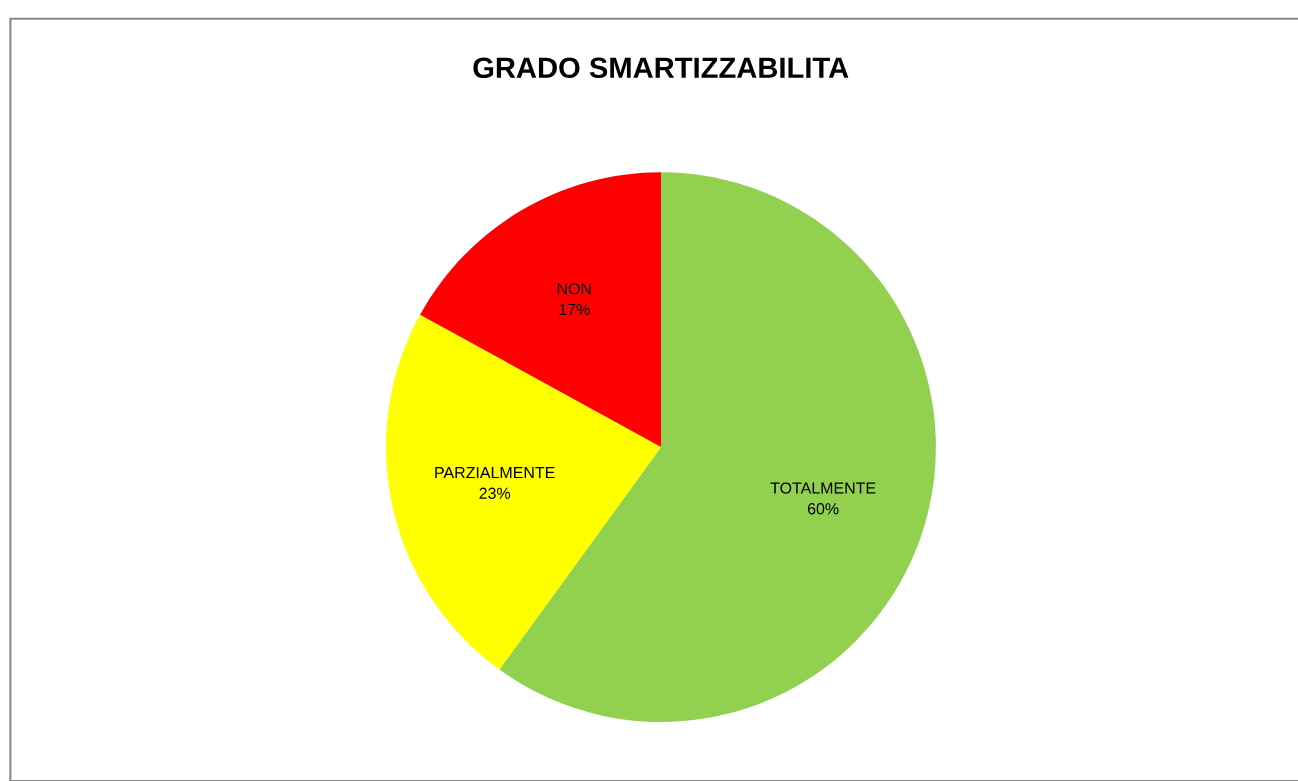  I want to click on data-label: 23%, so click(495, 493).